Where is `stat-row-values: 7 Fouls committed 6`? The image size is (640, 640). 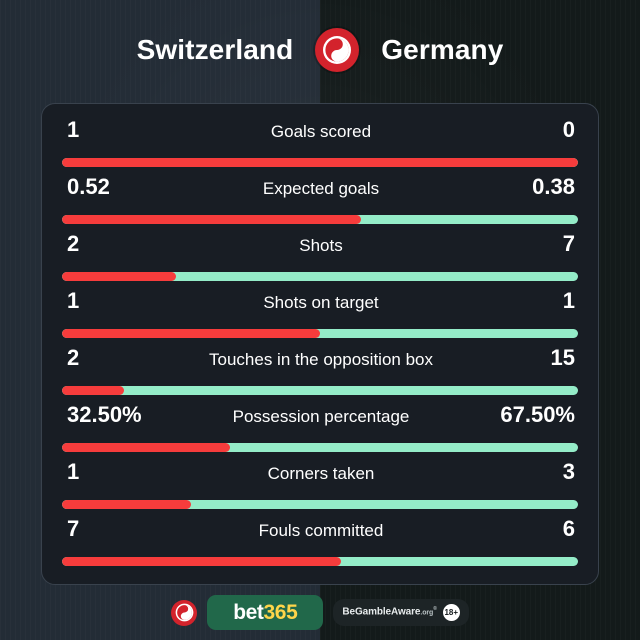 stat-row-values: 7 Fouls committed 6 is located at coordinates (320, 533).